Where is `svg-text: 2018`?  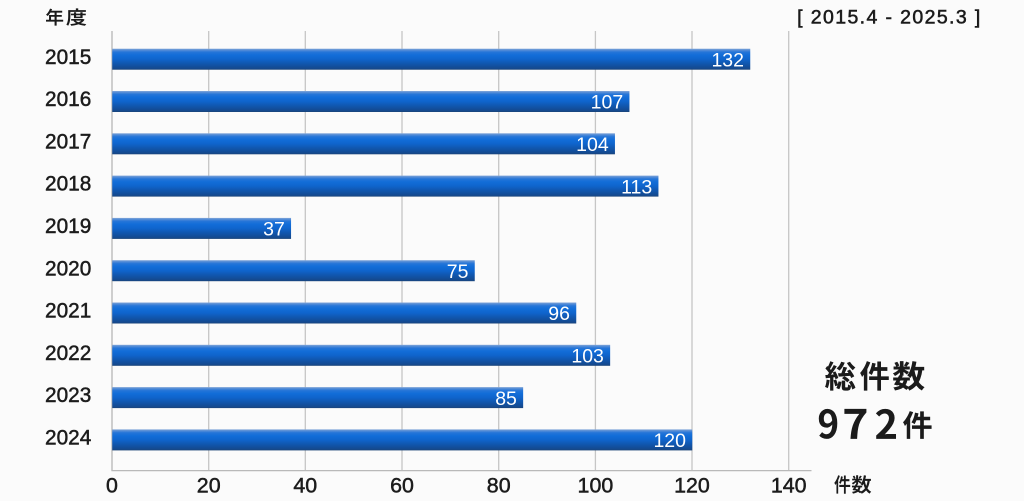 svg-text: 2018 is located at coordinates (68, 184).